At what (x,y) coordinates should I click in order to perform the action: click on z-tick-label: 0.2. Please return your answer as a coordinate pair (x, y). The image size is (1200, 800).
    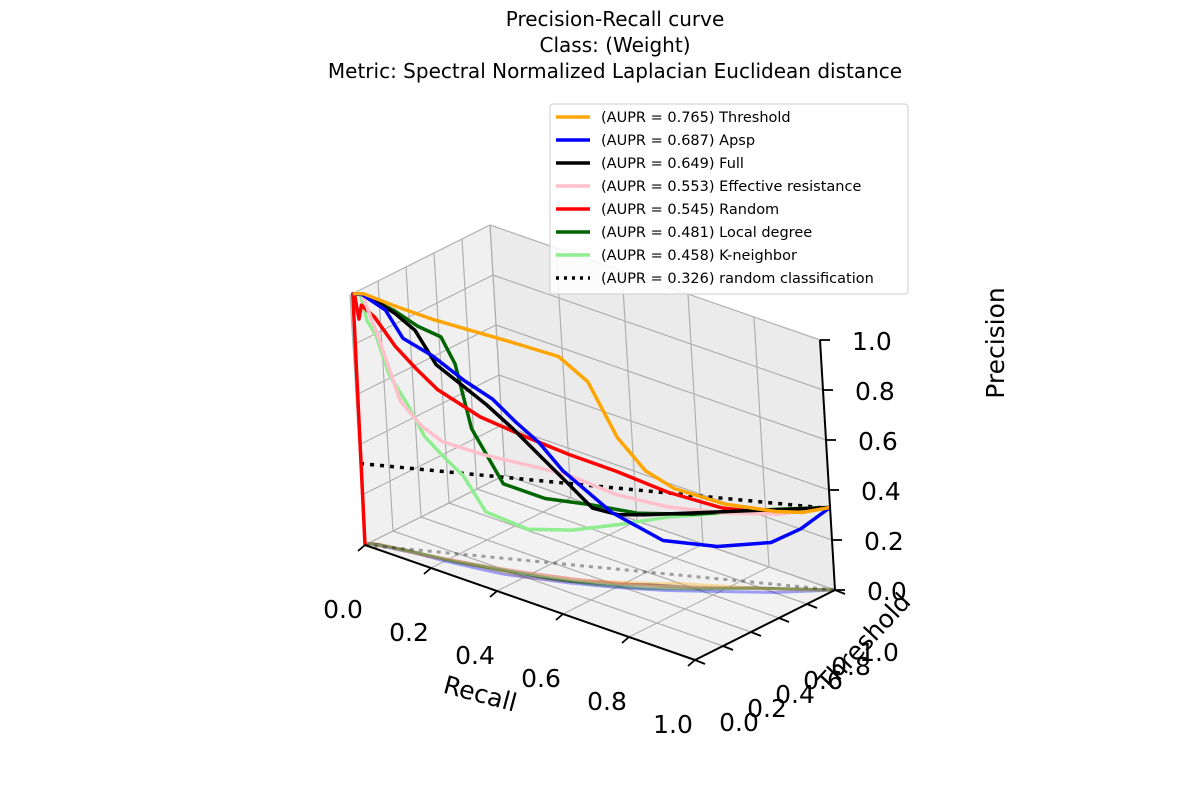
    Looking at the image, I should click on (884, 541).